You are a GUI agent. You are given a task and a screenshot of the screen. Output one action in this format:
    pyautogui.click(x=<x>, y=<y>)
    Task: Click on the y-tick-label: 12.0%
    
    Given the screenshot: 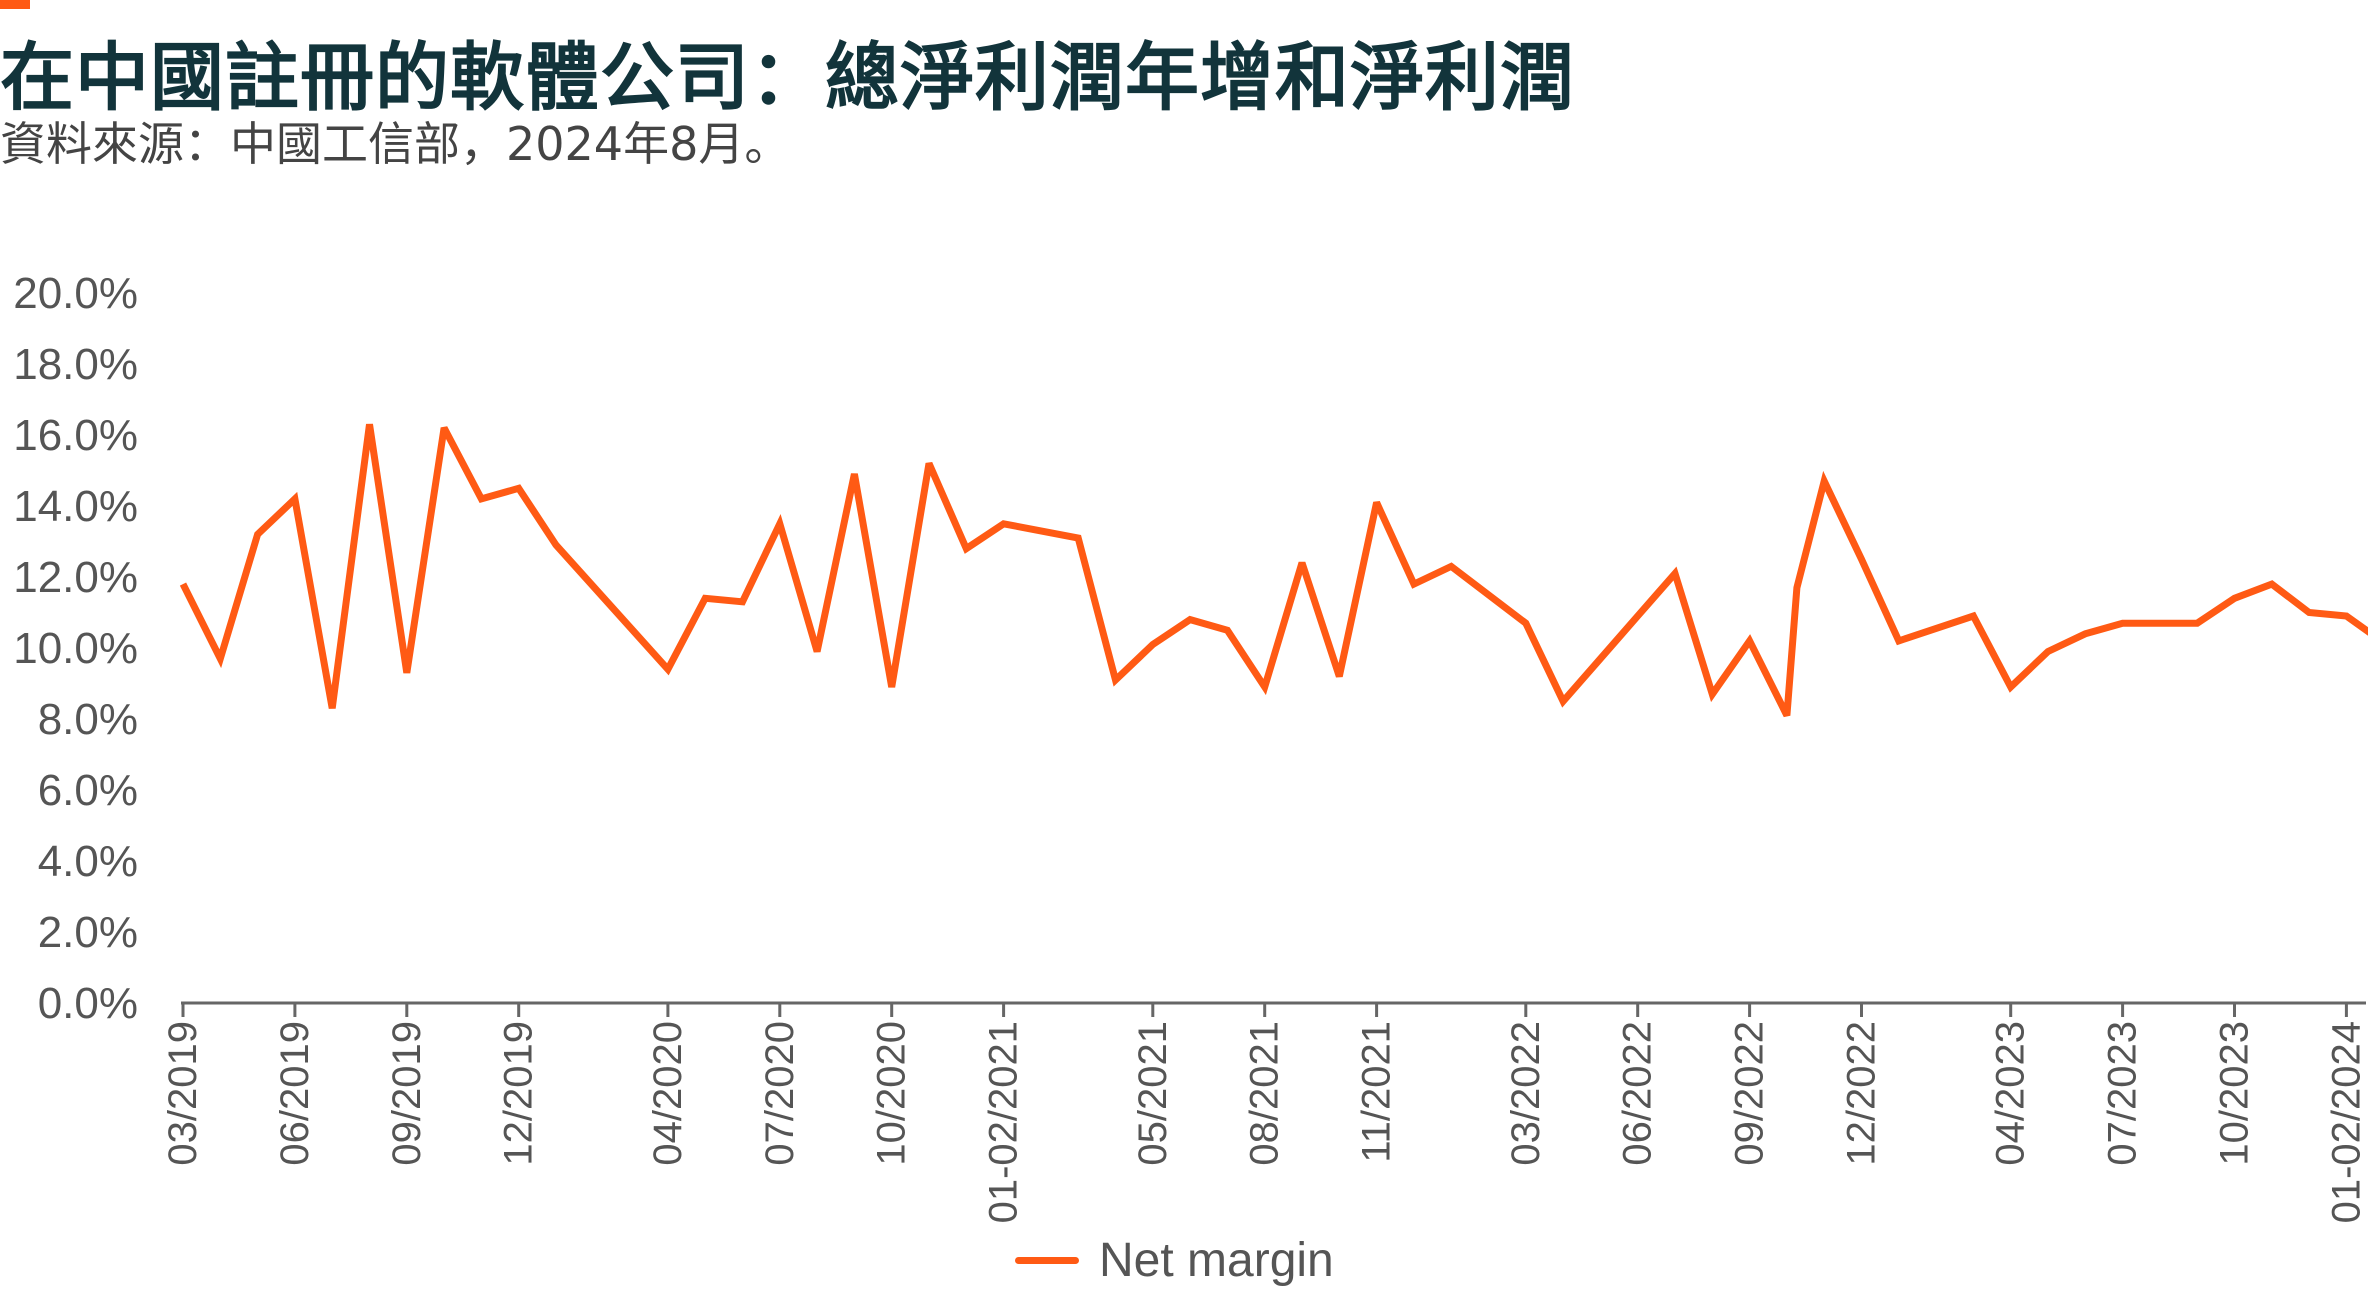 What is the action you would take?
    pyautogui.click(x=75, y=577)
    